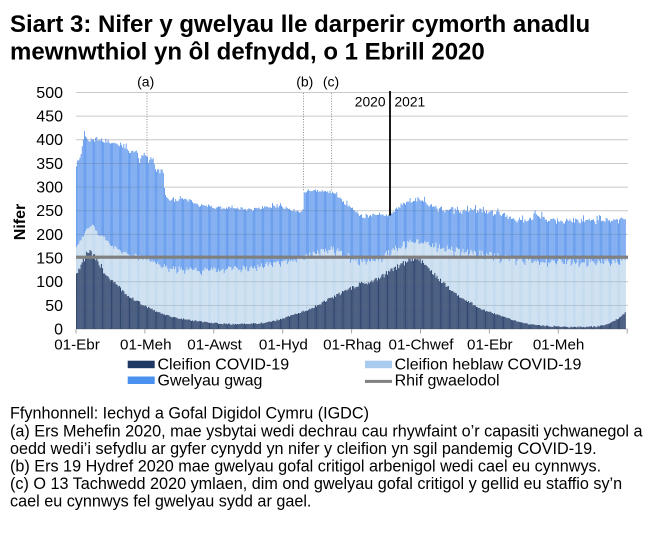 This screenshot has width=651, height=537. Describe the element at coordinates (145, 82) in the screenshot. I see `svg-text: (a)` at that location.